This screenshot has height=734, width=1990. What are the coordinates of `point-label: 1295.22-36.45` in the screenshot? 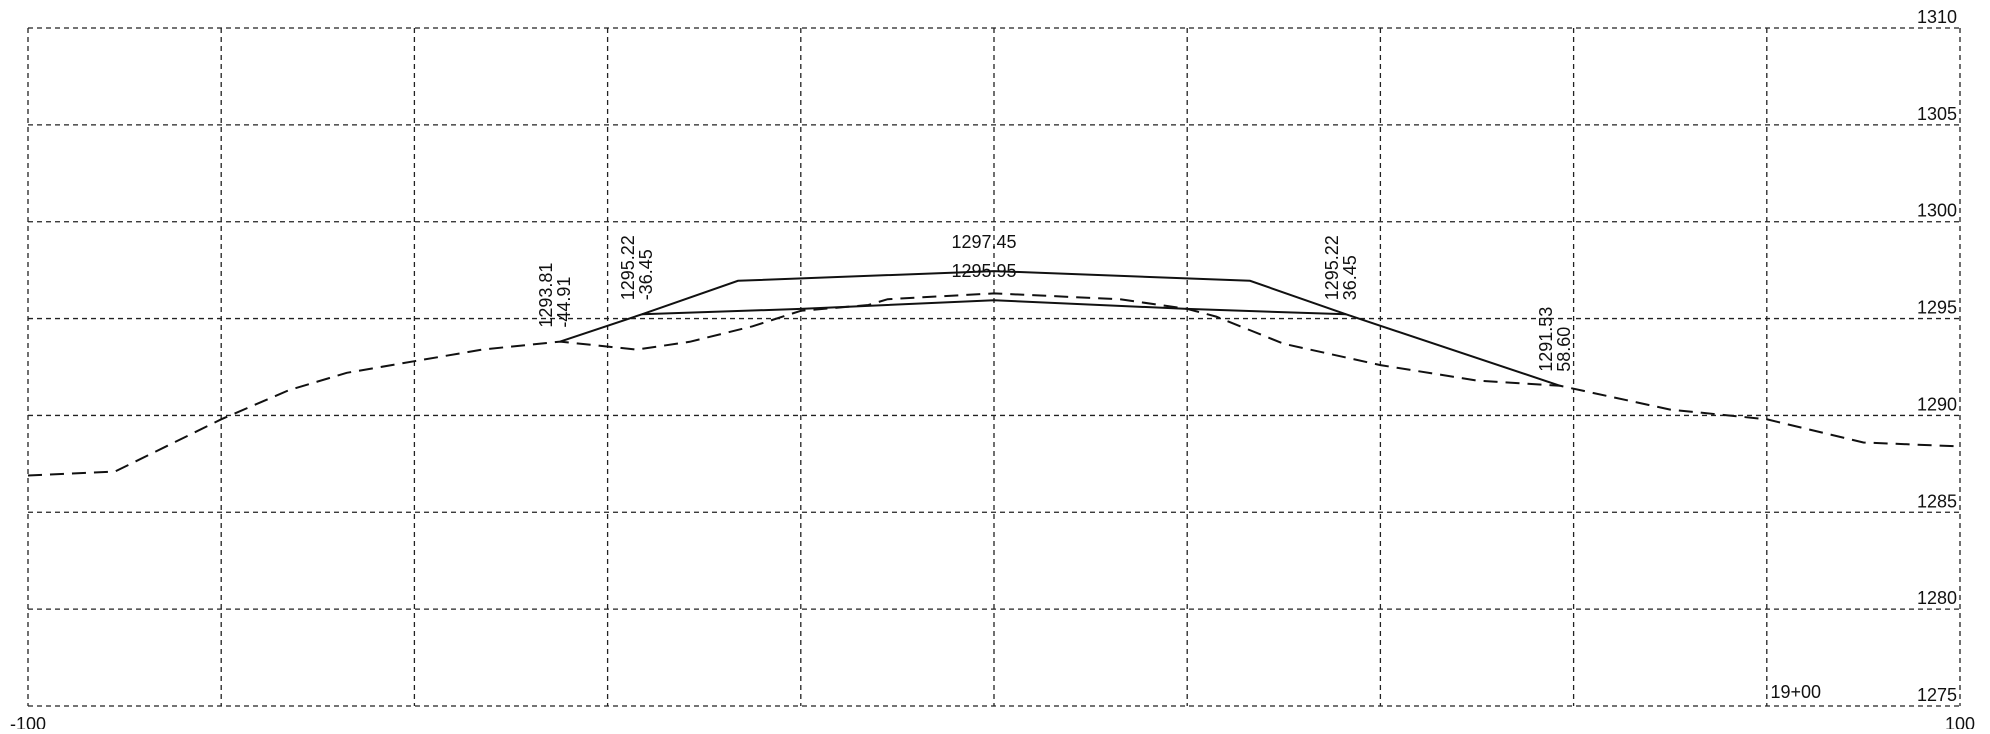 It's located at (637, 267).